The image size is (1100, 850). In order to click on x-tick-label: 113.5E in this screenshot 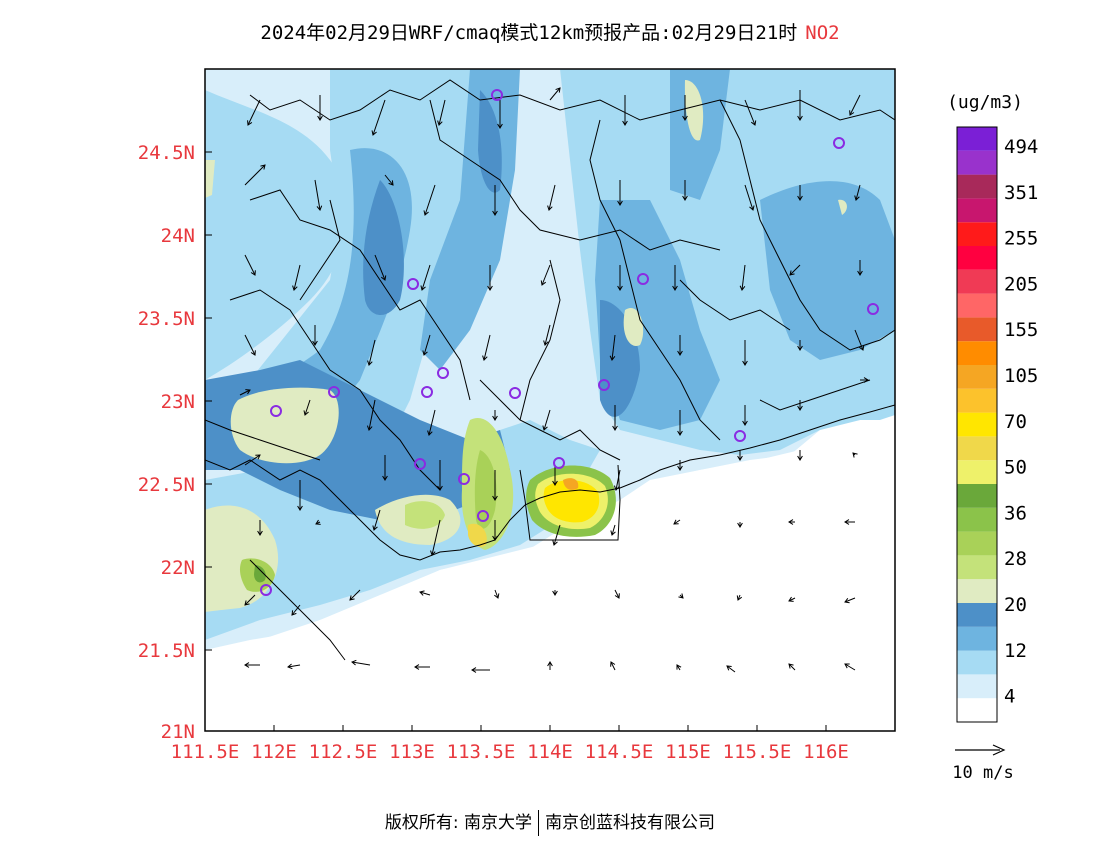, I will do `click(481, 752)`.